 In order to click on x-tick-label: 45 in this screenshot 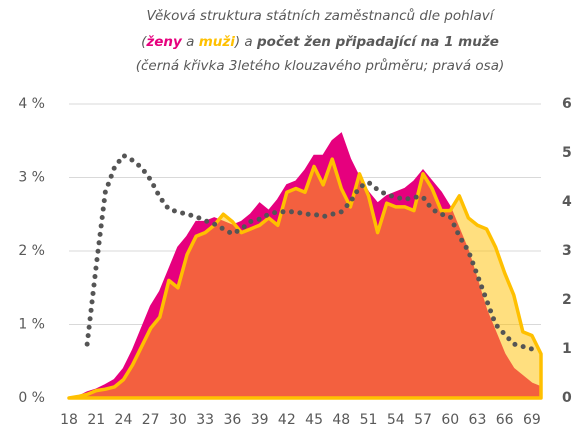, I will do `click(314, 420)`.